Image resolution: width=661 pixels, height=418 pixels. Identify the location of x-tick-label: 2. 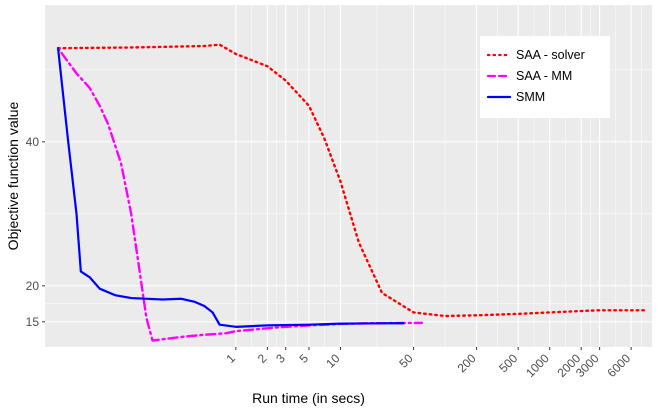
(262, 358).